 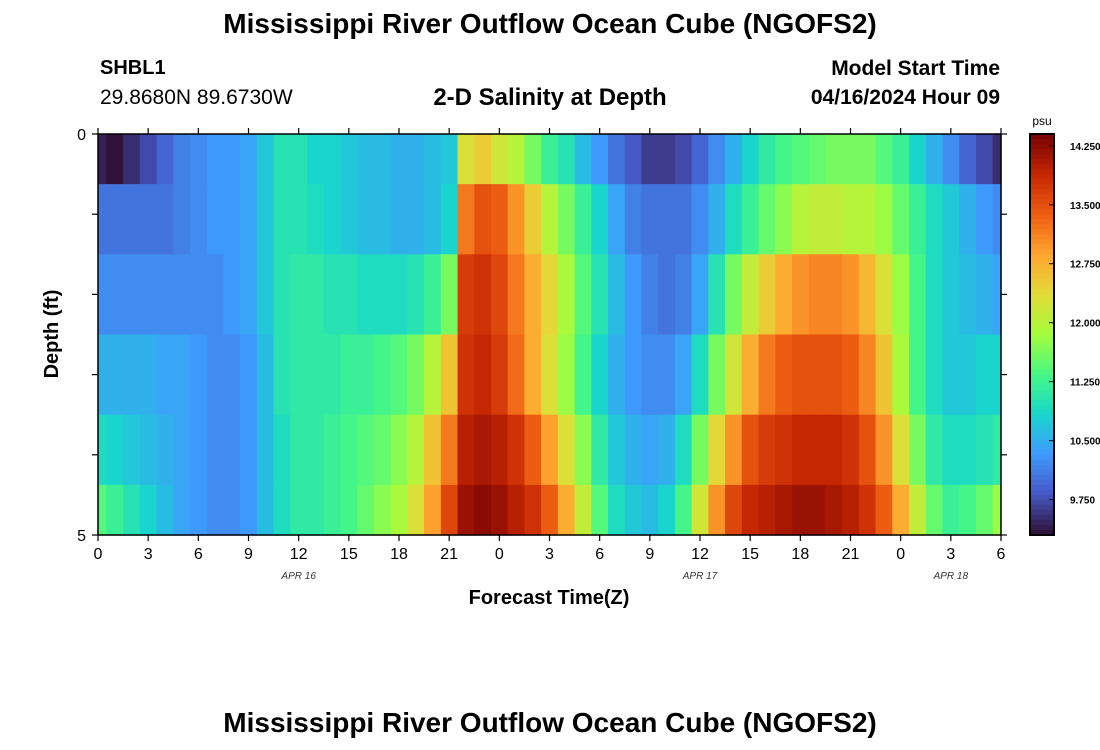 I want to click on x-tick-label: 21, so click(x=851, y=554).